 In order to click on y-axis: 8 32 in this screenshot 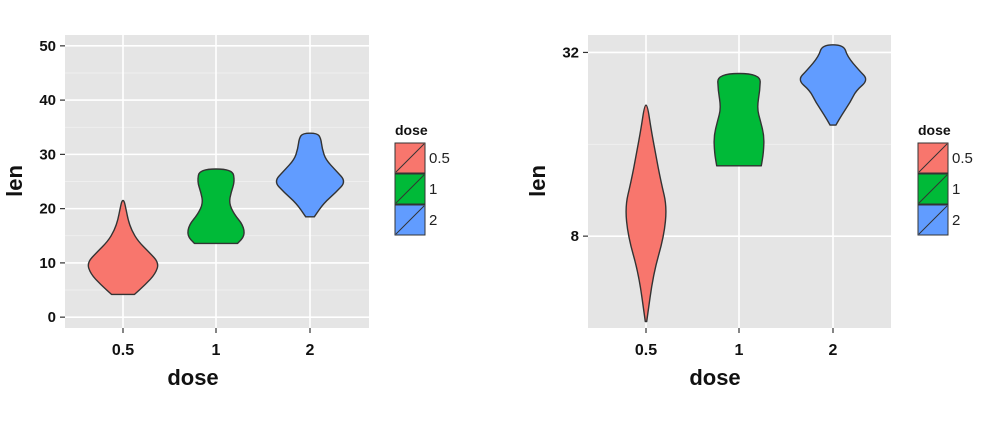, I will do `click(575, 144)`.